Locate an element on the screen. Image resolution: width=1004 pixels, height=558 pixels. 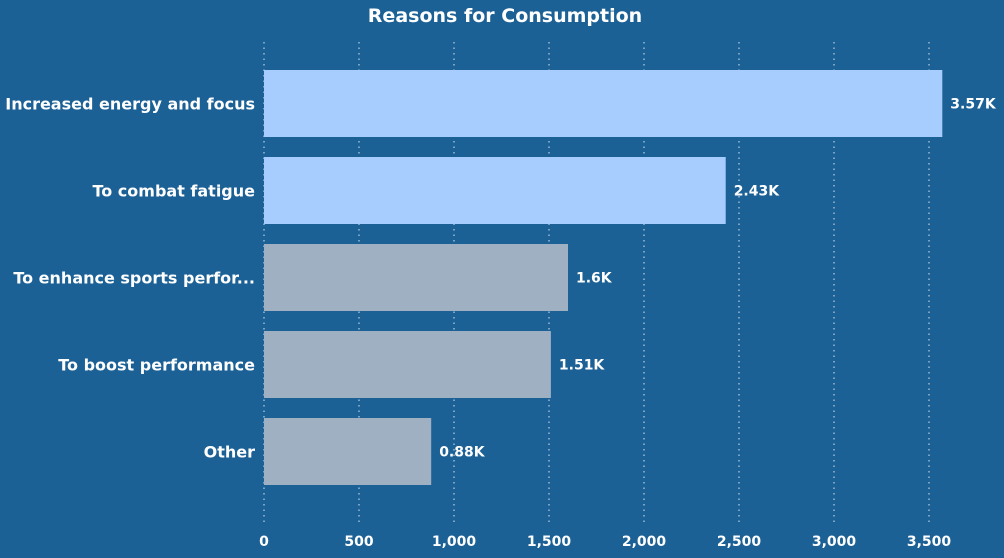
chart-title: Reasons for Consumption is located at coordinates (505, 16).